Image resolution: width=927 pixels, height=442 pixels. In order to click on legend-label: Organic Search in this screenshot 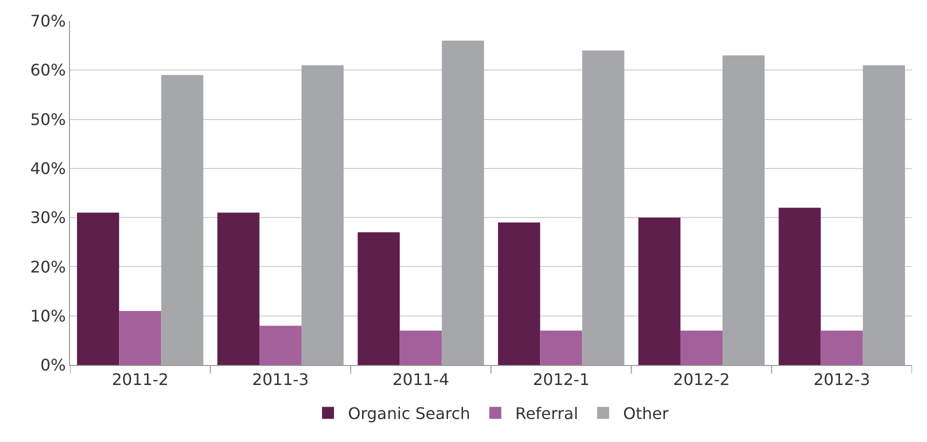, I will do `click(409, 414)`.